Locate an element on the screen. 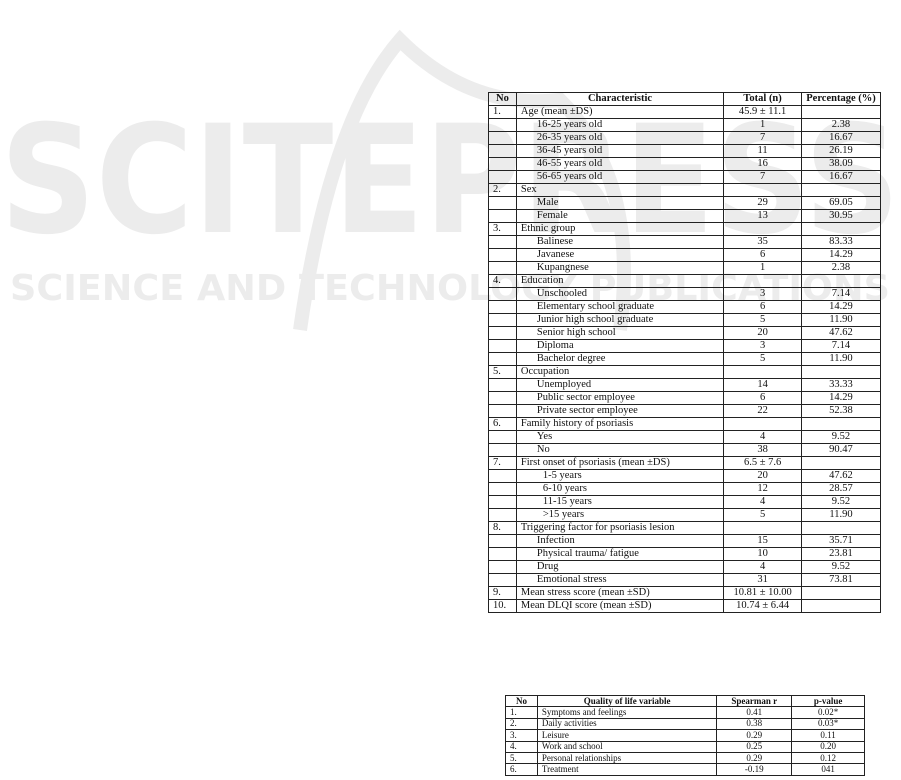  row-total is located at coordinates (762, 424).